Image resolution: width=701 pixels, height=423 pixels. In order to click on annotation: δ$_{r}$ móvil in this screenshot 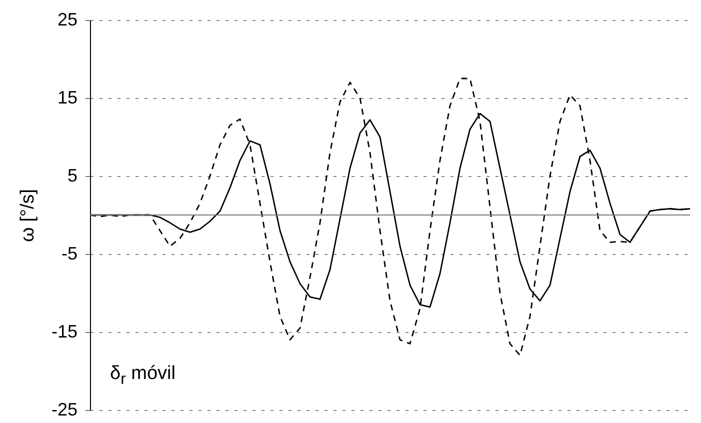, I will do `click(143, 375)`.